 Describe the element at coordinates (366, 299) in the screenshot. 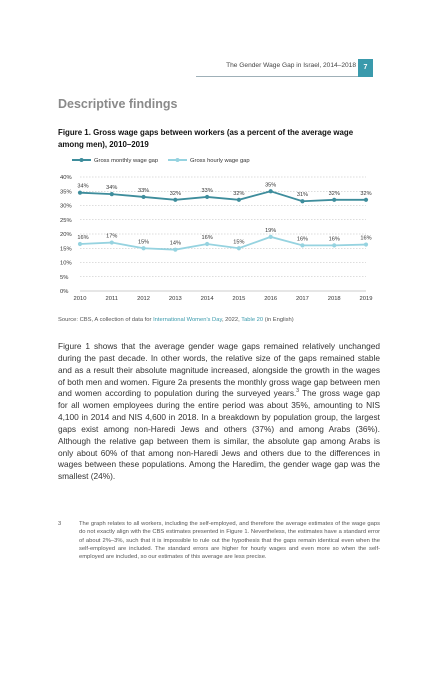

I see `x-tick-label: 2019` at that location.